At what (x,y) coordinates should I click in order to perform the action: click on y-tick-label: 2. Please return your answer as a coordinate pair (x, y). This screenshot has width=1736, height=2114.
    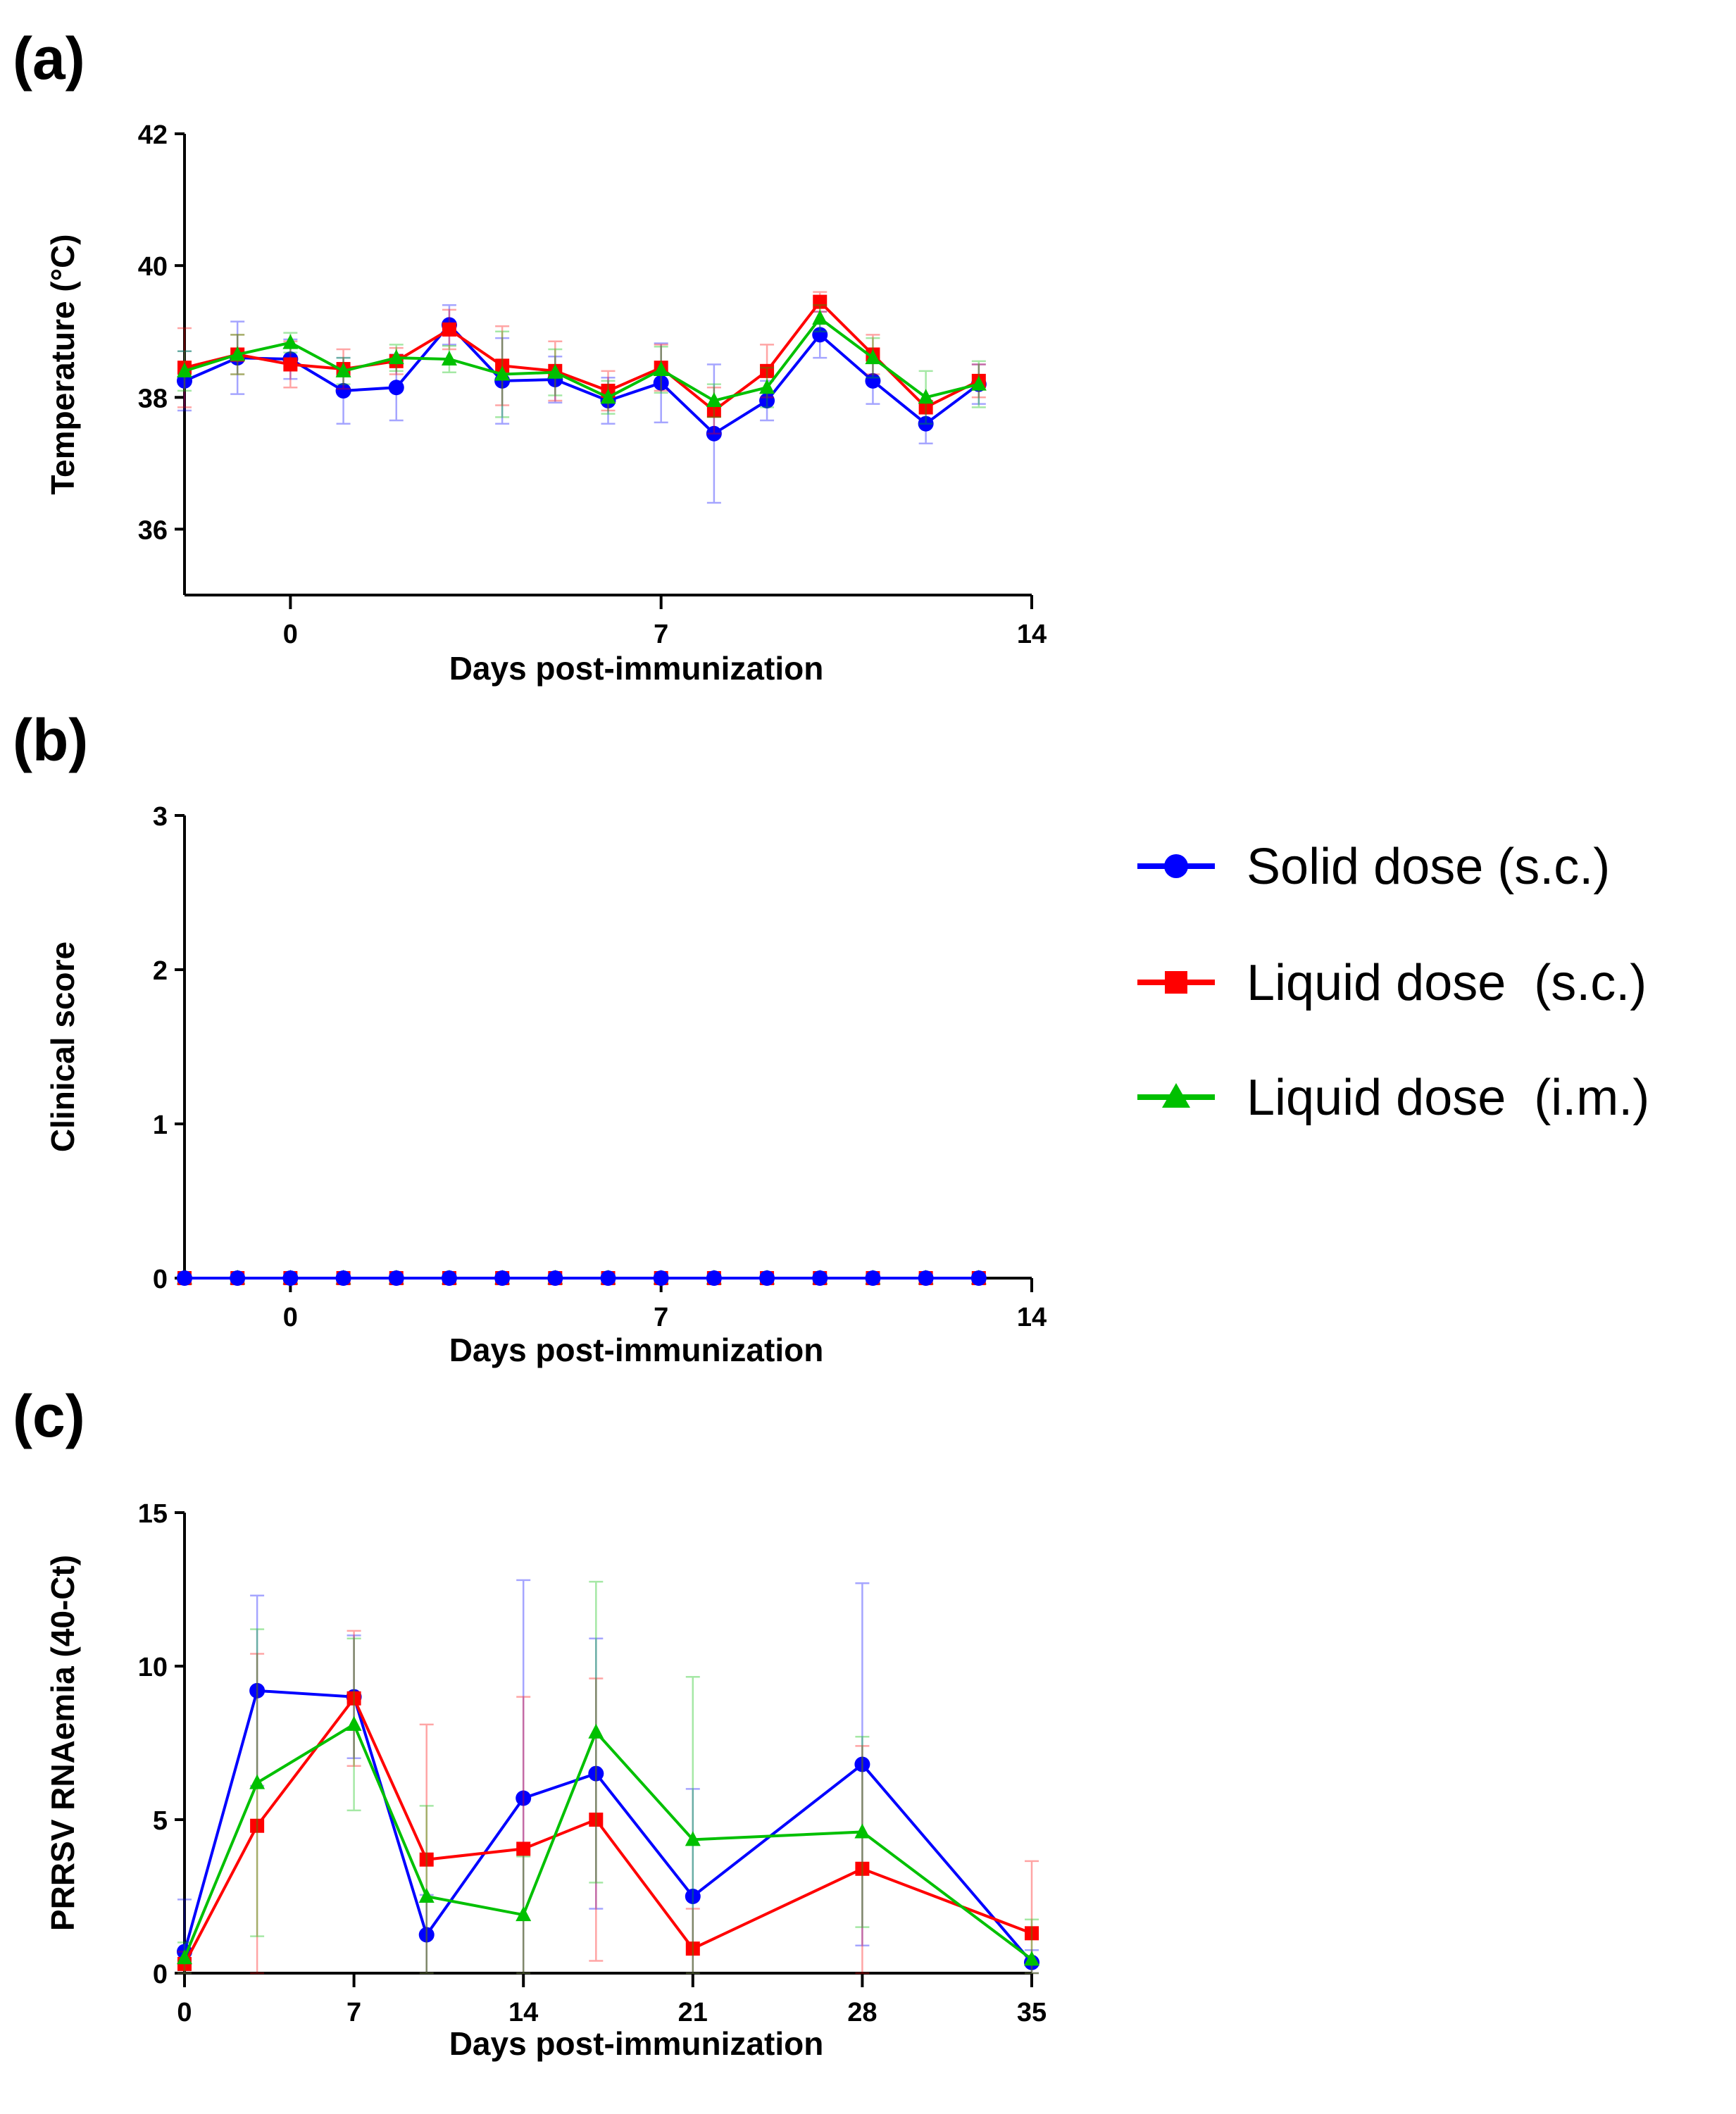
    Looking at the image, I should click on (160, 971).